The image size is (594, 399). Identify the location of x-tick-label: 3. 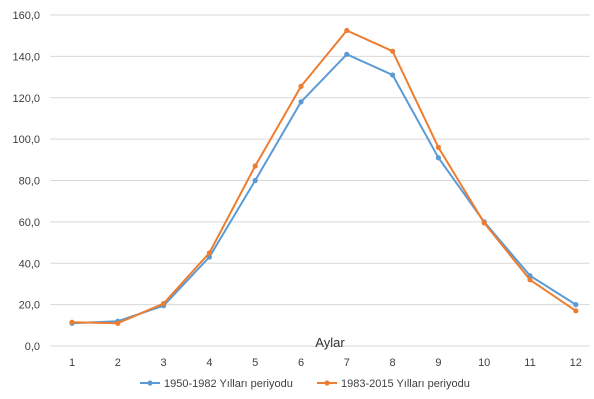
(164, 363).